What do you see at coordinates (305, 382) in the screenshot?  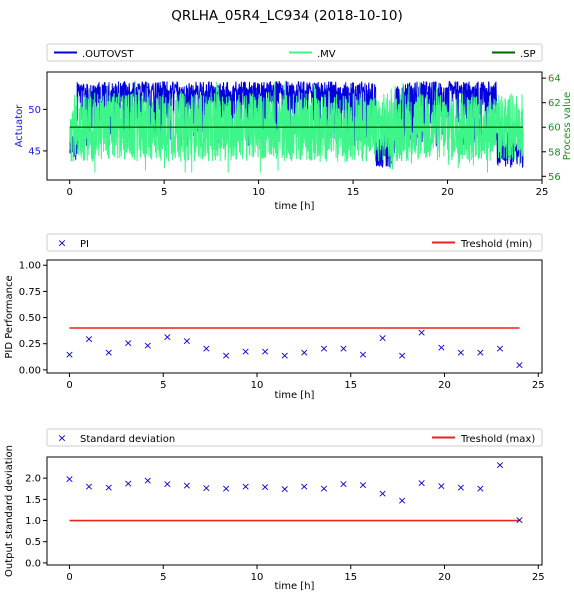 I see `x-axis-pid: 0 5 10 15 20 25` at bounding box center [305, 382].